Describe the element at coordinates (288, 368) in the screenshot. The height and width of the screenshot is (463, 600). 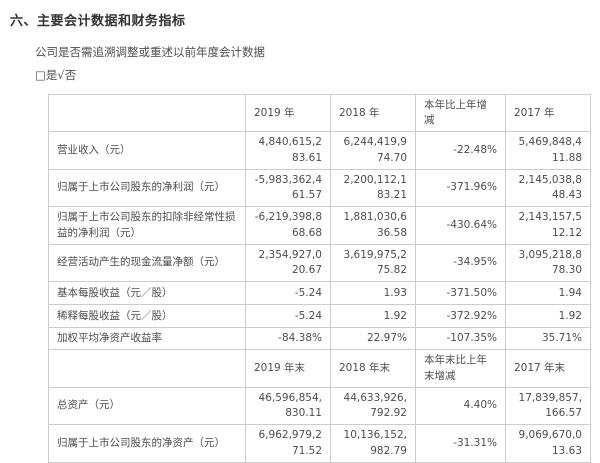
I see `header-cell-2019-yearend: 2019 年末` at that location.